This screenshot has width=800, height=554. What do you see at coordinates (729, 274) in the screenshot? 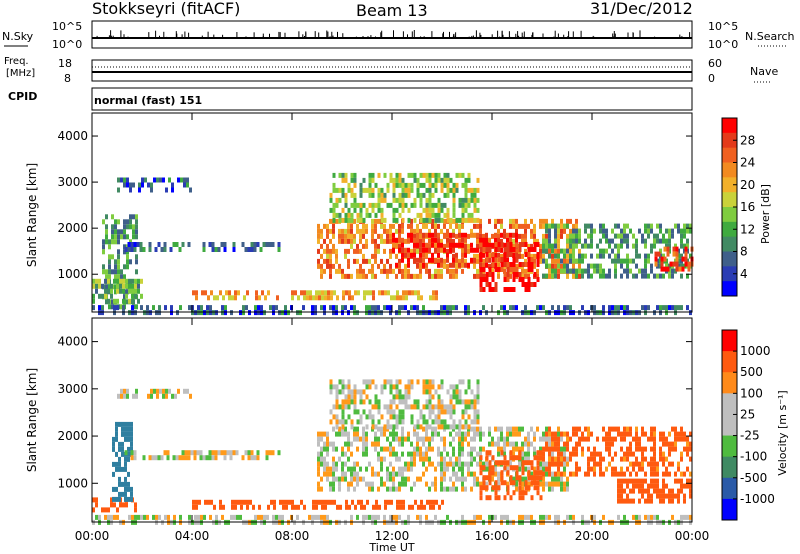
I see `colorbar-segment` at bounding box center [729, 274].